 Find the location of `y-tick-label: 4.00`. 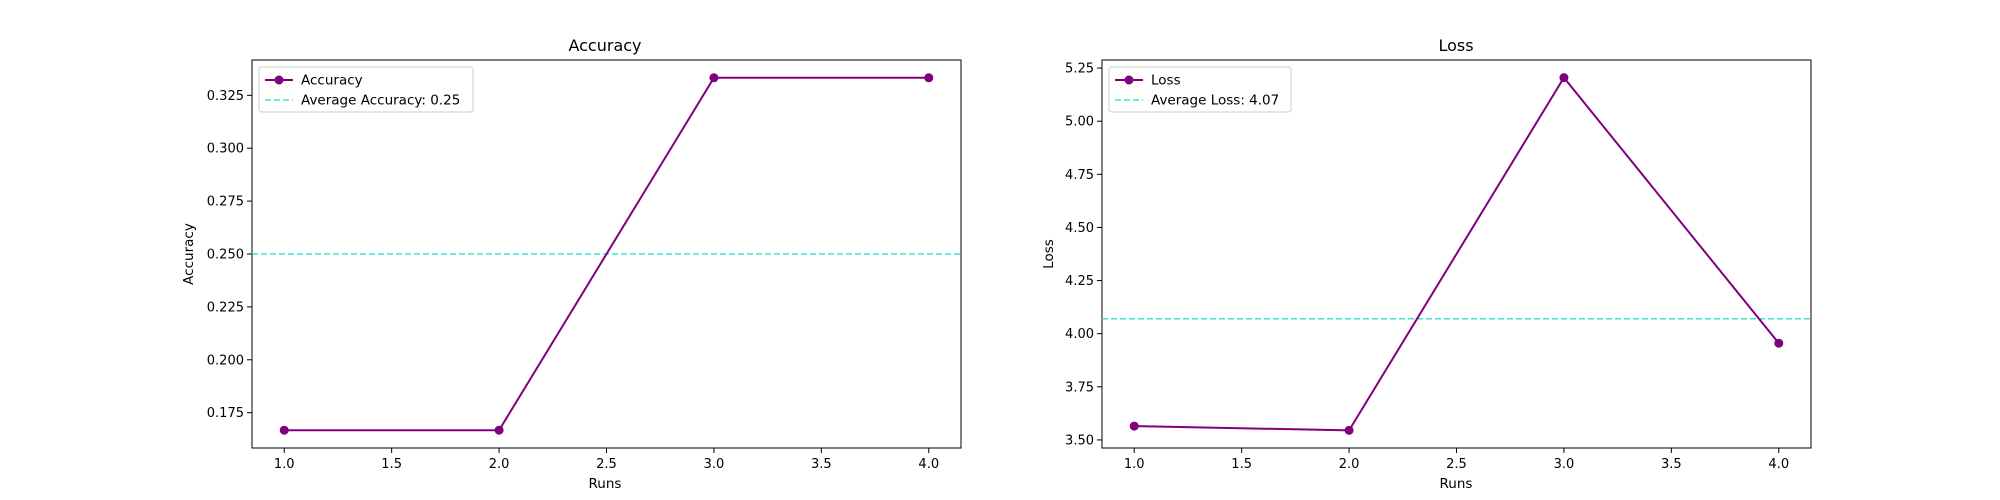

y-tick-label: 4.00 is located at coordinates (1079, 334).